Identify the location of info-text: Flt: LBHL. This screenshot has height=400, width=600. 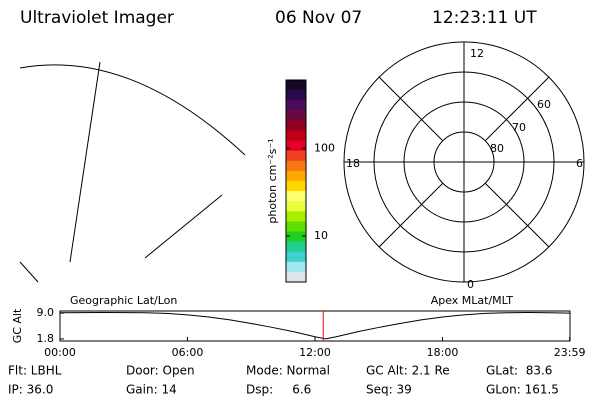
(35, 371).